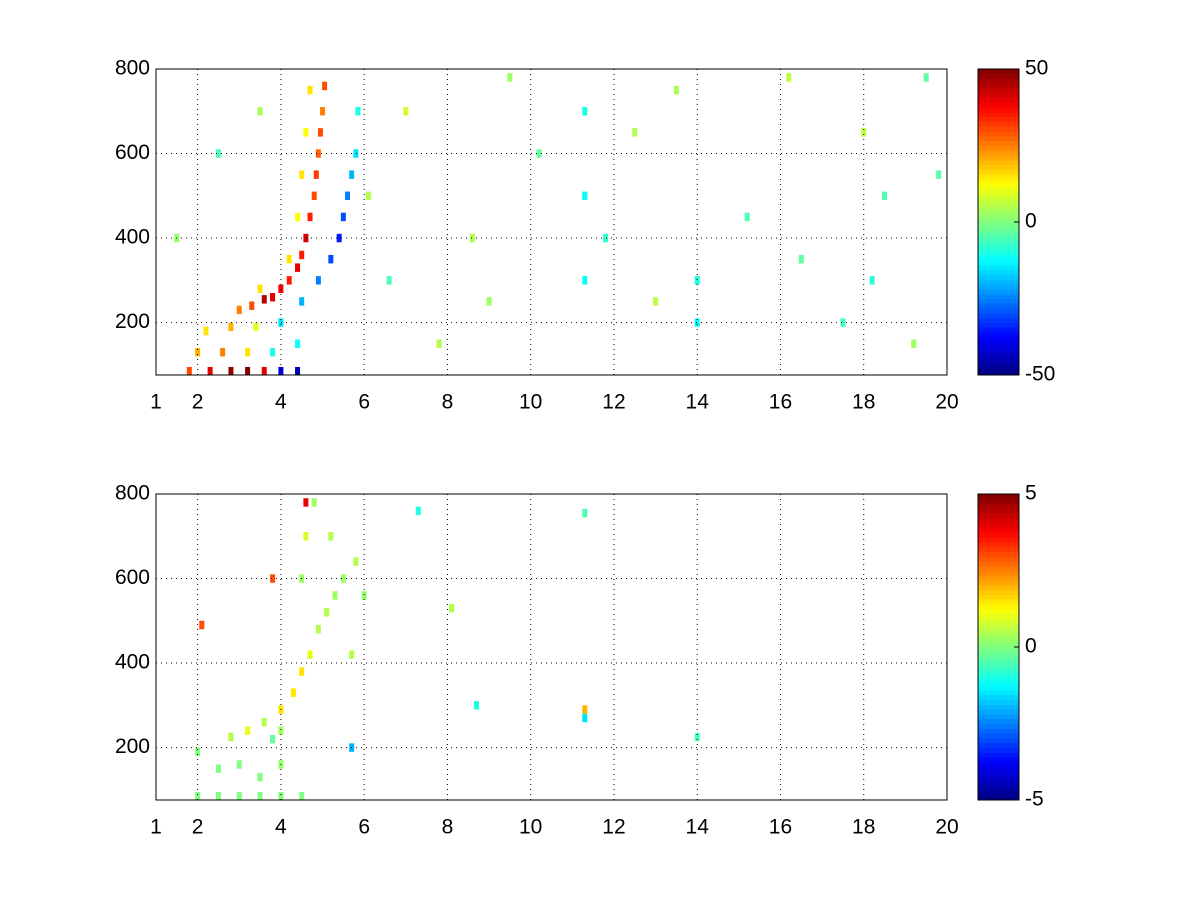 The image size is (1200, 900). Describe the element at coordinates (132, 493) in the screenshot. I see `y-tick-label: 800` at that location.